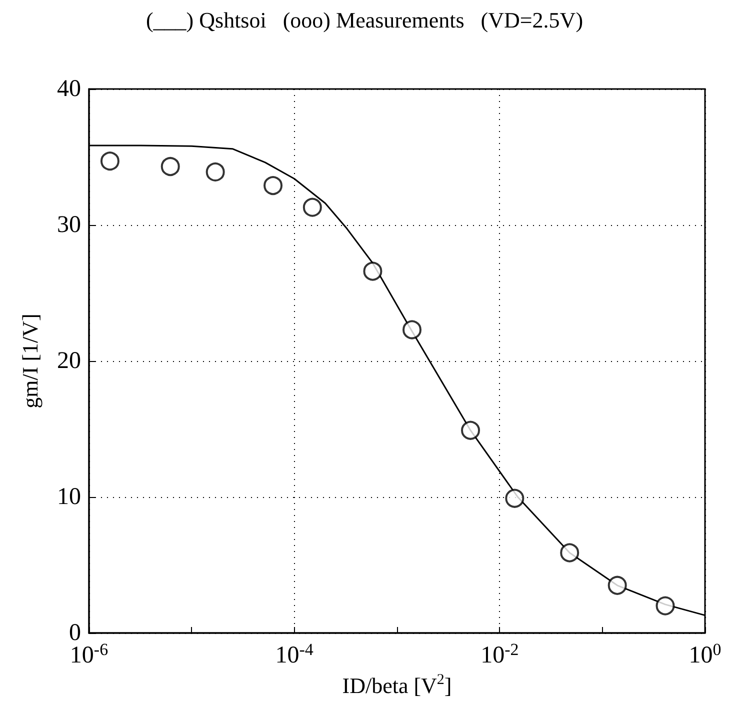  I want to click on y-tick-label: 30, so click(69, 225).